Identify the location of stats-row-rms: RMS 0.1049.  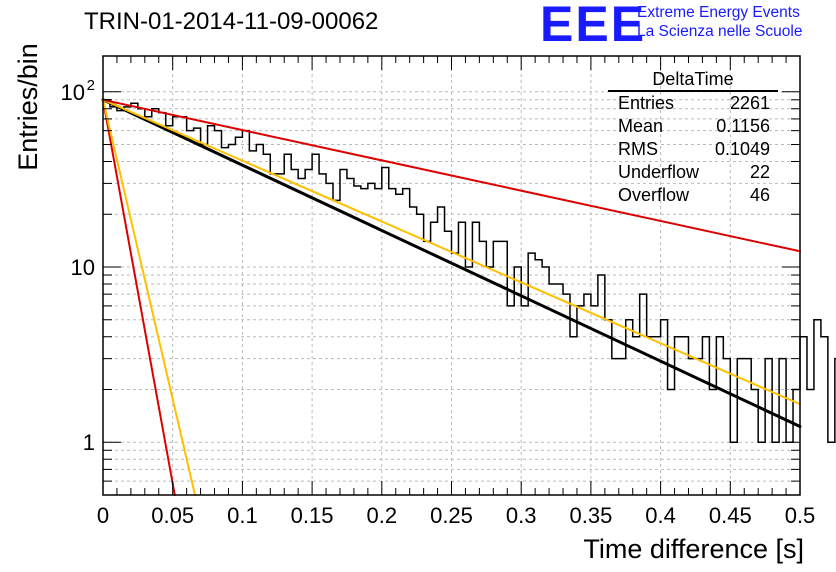
(693, 149).